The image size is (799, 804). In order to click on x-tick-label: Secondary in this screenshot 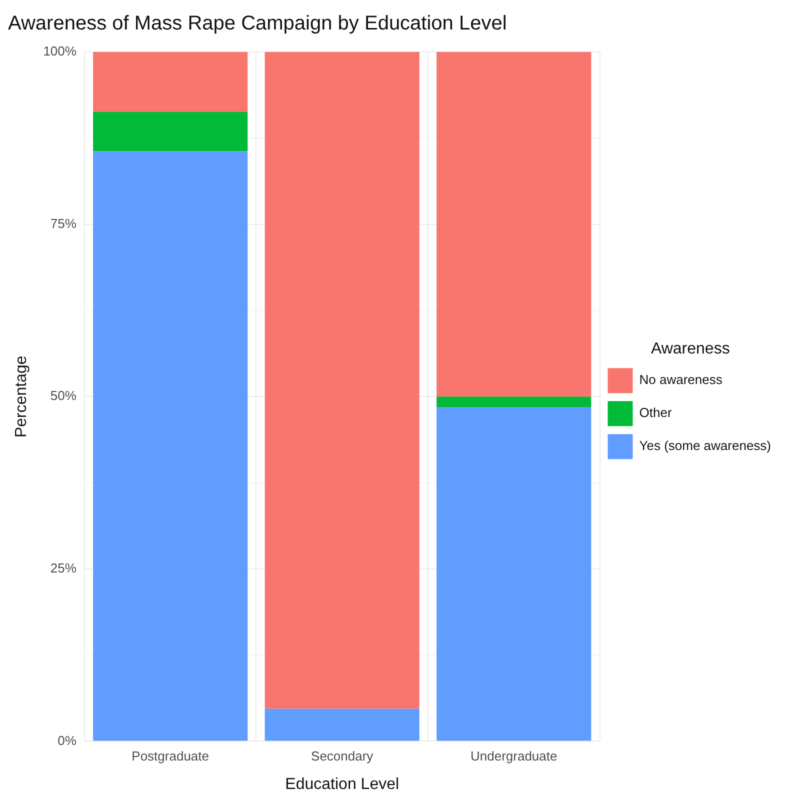, I will do `click(342, 756)`.